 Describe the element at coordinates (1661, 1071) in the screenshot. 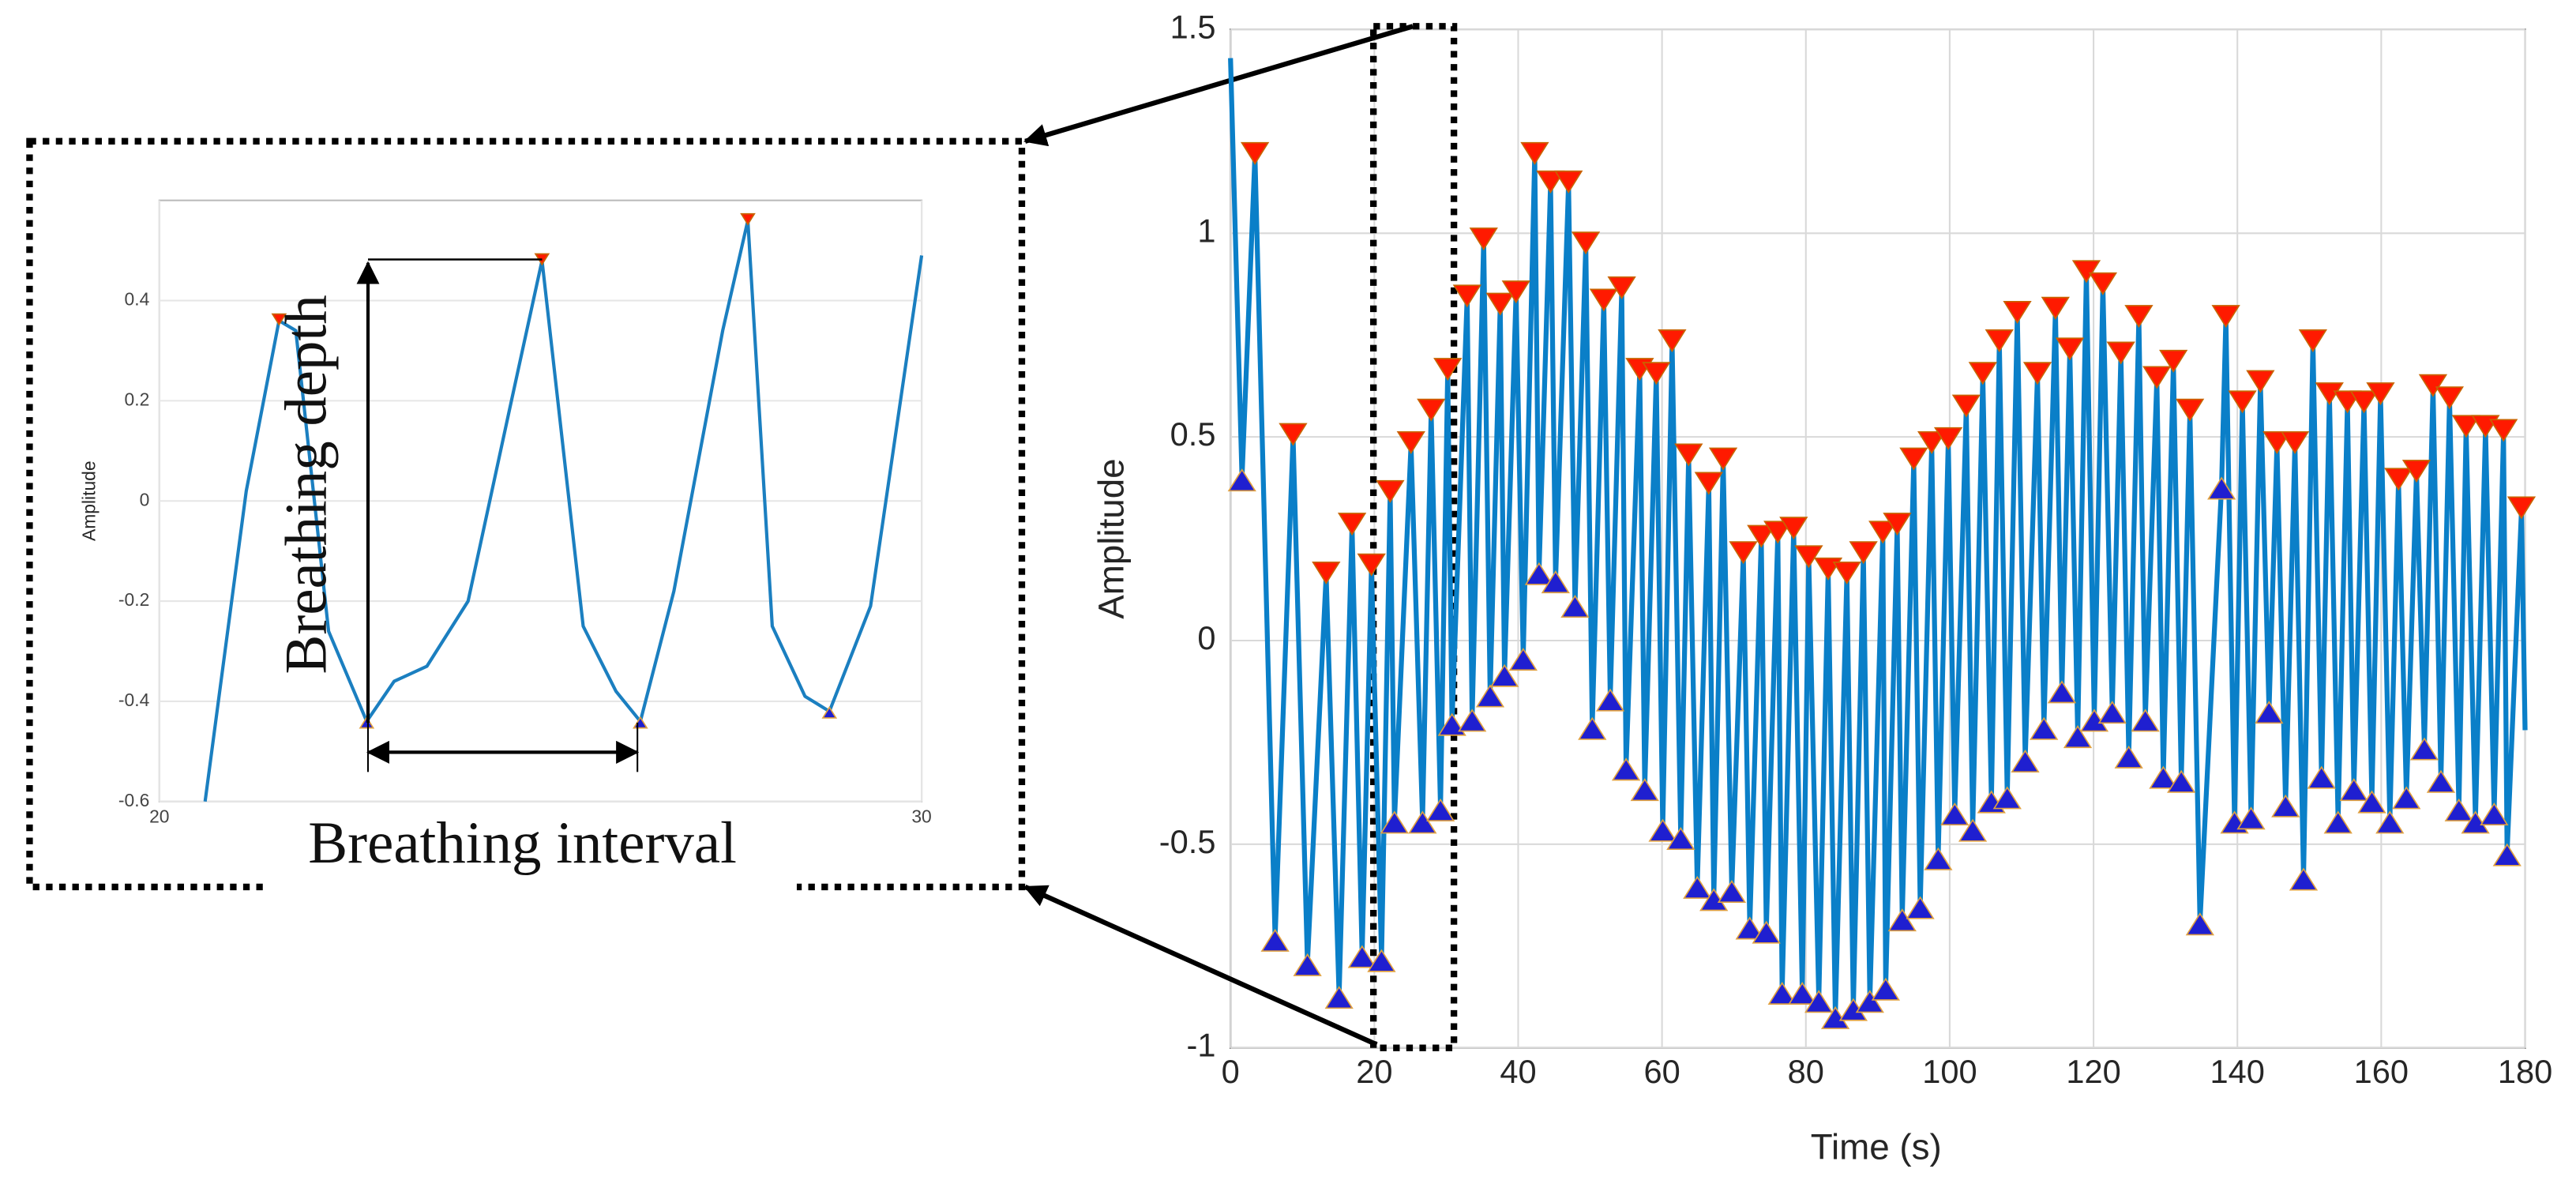

I see `x-tick-label: 60` at that location.